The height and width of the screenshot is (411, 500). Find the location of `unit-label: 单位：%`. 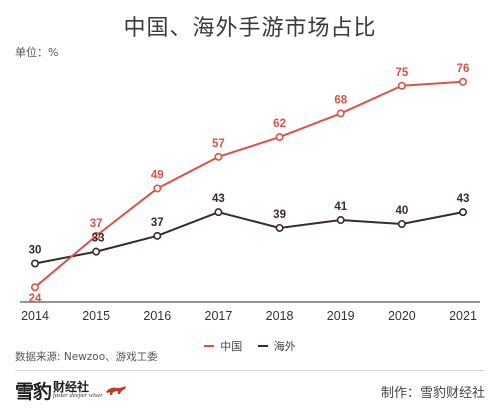

unit-label: 单位：% is located at coordinates (37, 52).